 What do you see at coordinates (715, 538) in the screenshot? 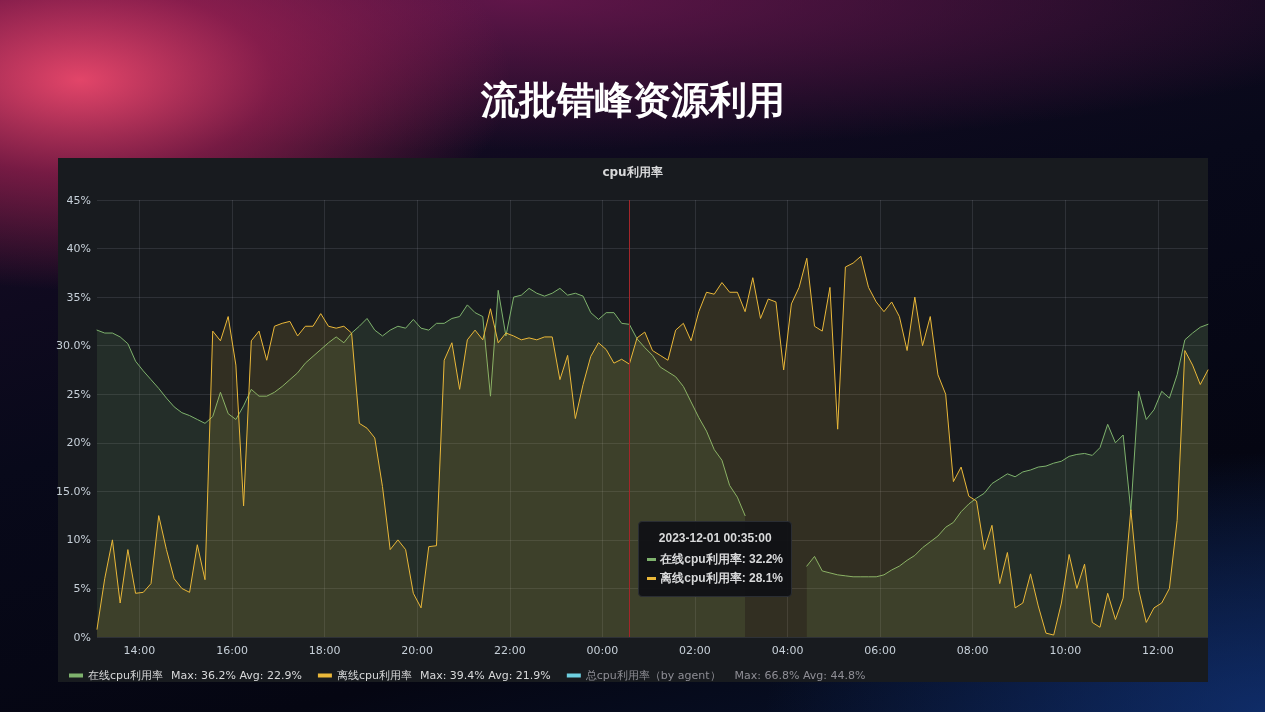
I see `annotation: 2023-12-01 00:35:00` at bounding box center [715, 538].